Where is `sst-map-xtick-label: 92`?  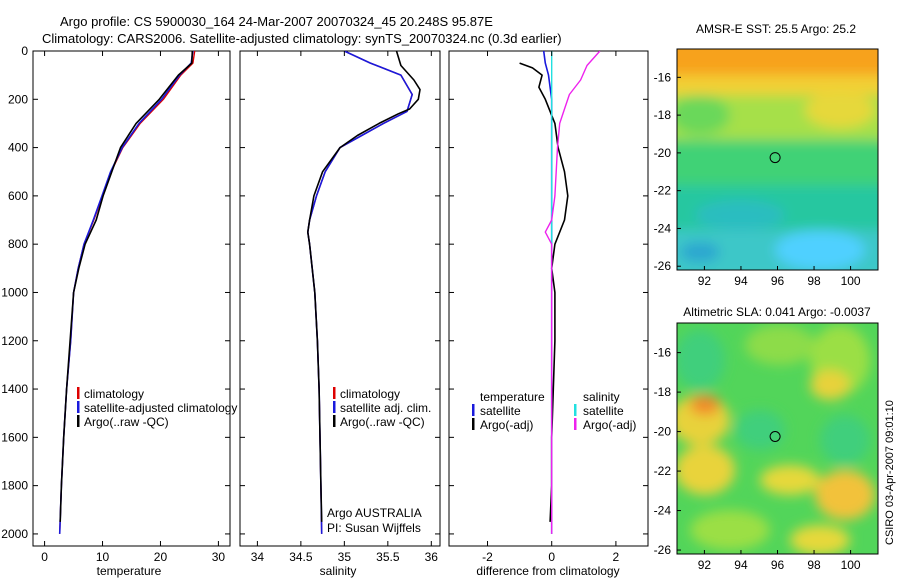
sst-map-xtick-label: 92 is located at coordinates (705, 281).